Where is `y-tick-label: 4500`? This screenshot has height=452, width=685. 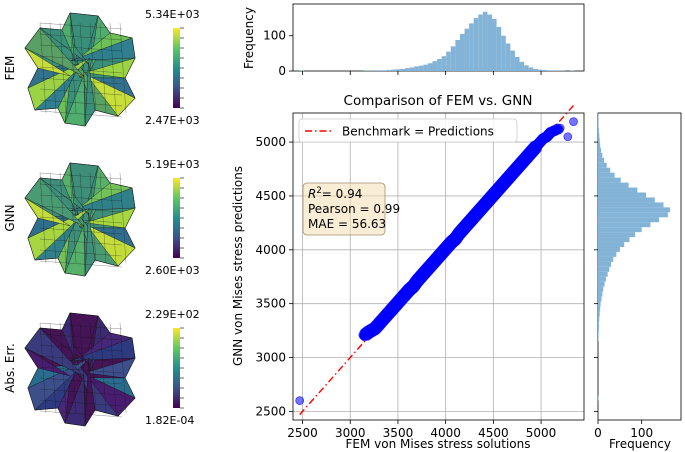
y-tick-label: 4500 is located at coordinates (270, 196).